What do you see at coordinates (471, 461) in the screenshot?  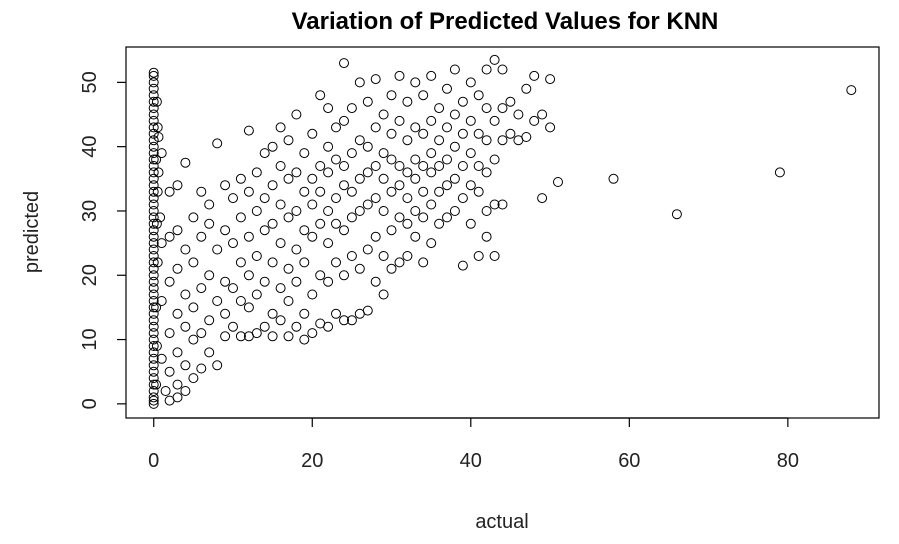 I see `x-tick-label: 40` at bounding box center [471, 461].